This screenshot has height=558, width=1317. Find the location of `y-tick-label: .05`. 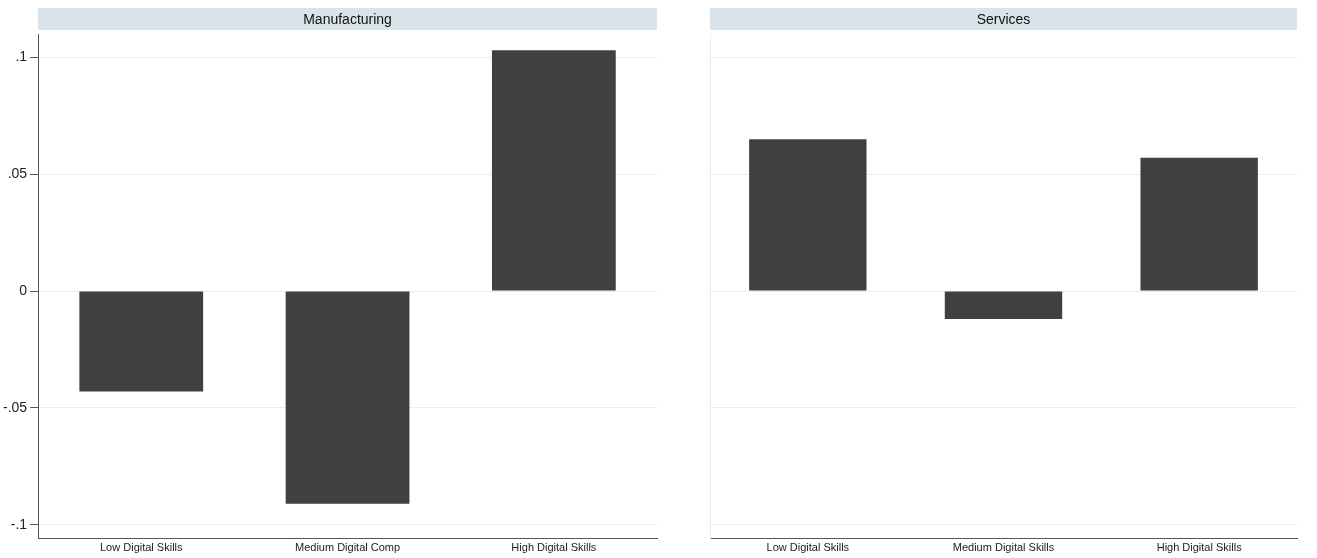

y-tick-label: .05 is located at coordinates (17, 173).